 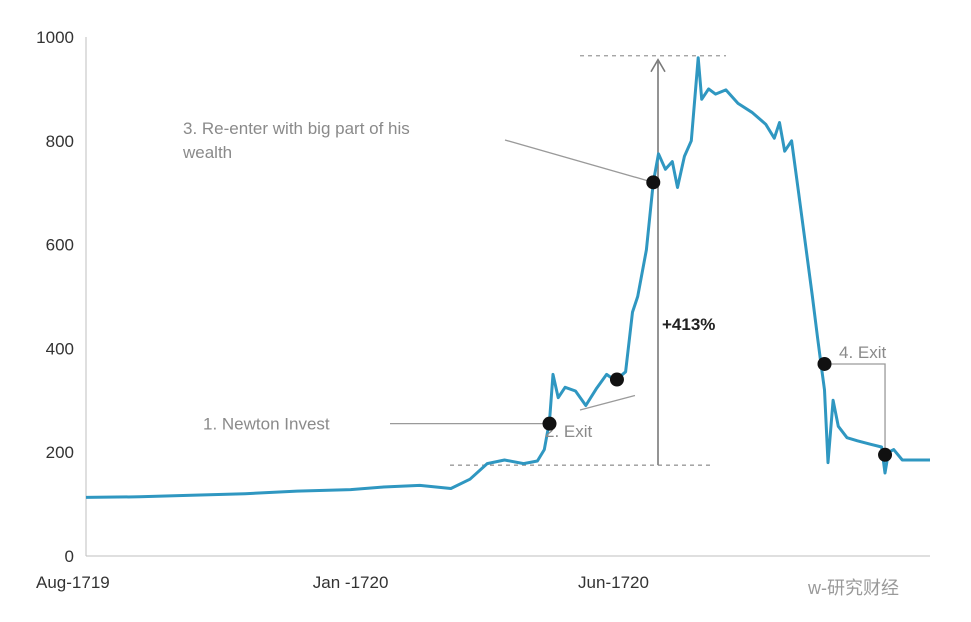 What do you see at coordinates (613, 582) in the screenshot?
I see `x-tick-label: Jun-1720` at bounding box center [613, 582].